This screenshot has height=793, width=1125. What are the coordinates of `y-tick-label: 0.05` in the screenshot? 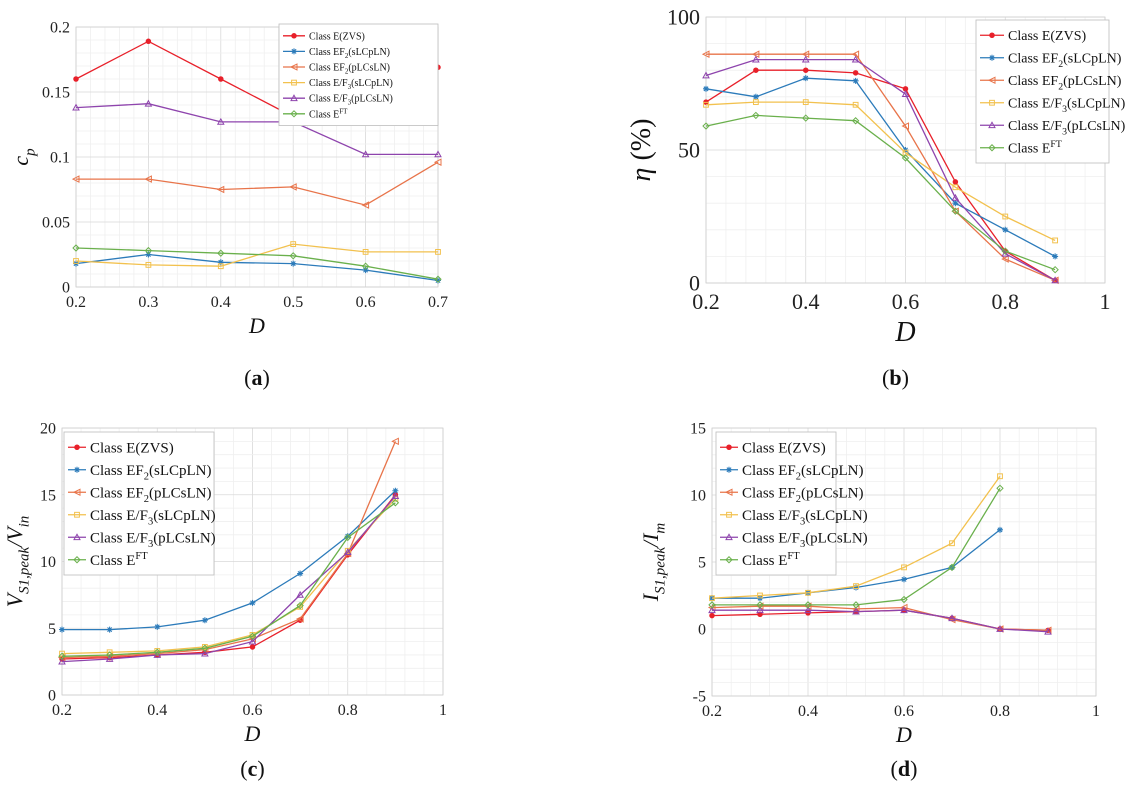 It's located at (56, 223).